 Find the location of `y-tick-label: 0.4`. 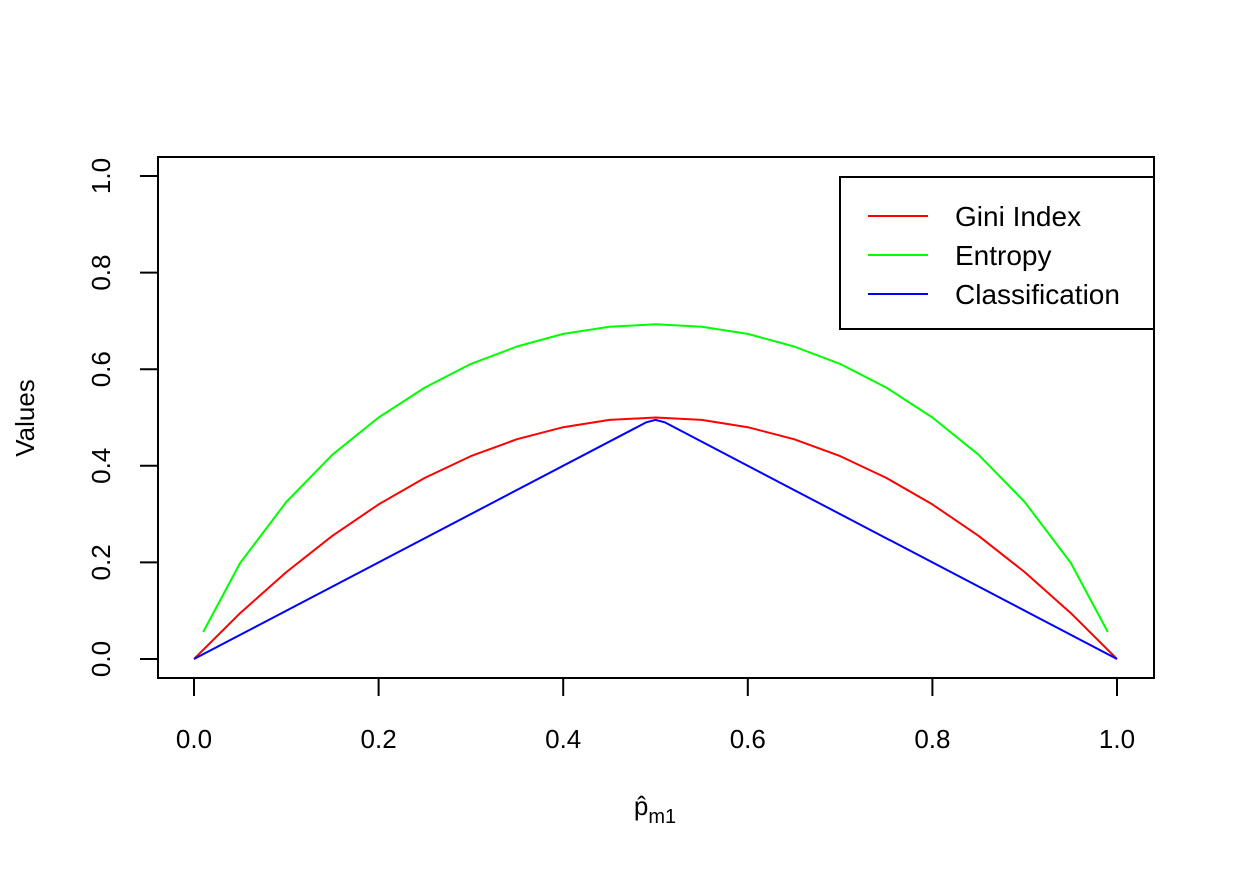

y-tick-label: 0.4 is located at coordinates (101, 466).